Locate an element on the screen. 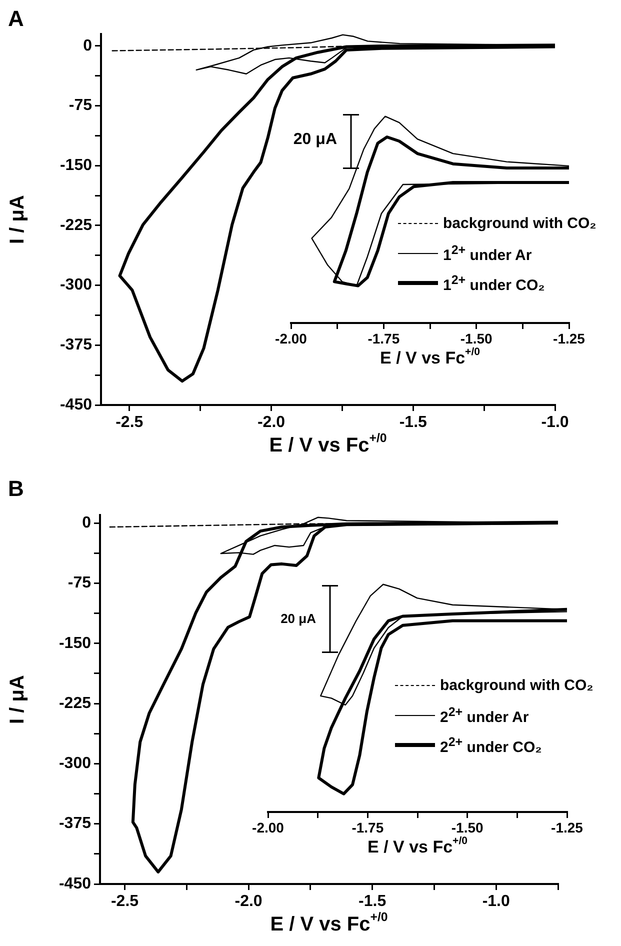 This screenshot has width=621, height=946. legend-label: 1$^{2+}$ under CO₂ is located at coordinates (494, 283).